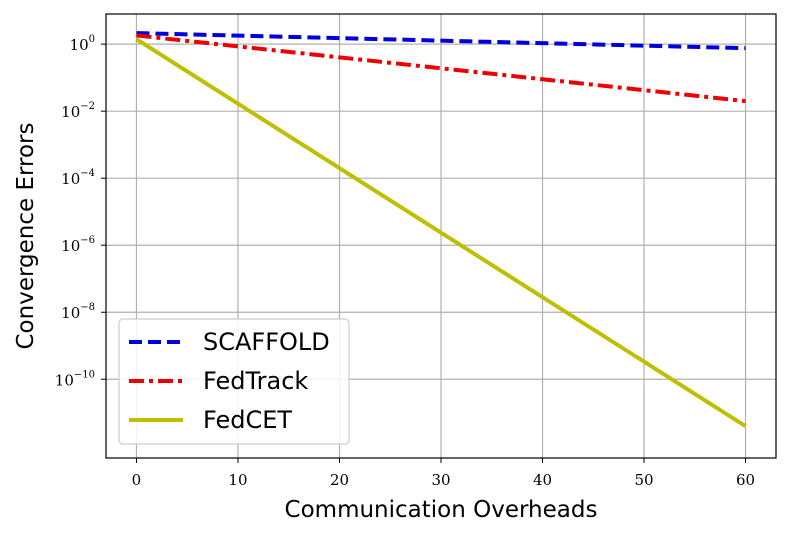  I want to click on x-tick-label: 60, so click(745, 480).